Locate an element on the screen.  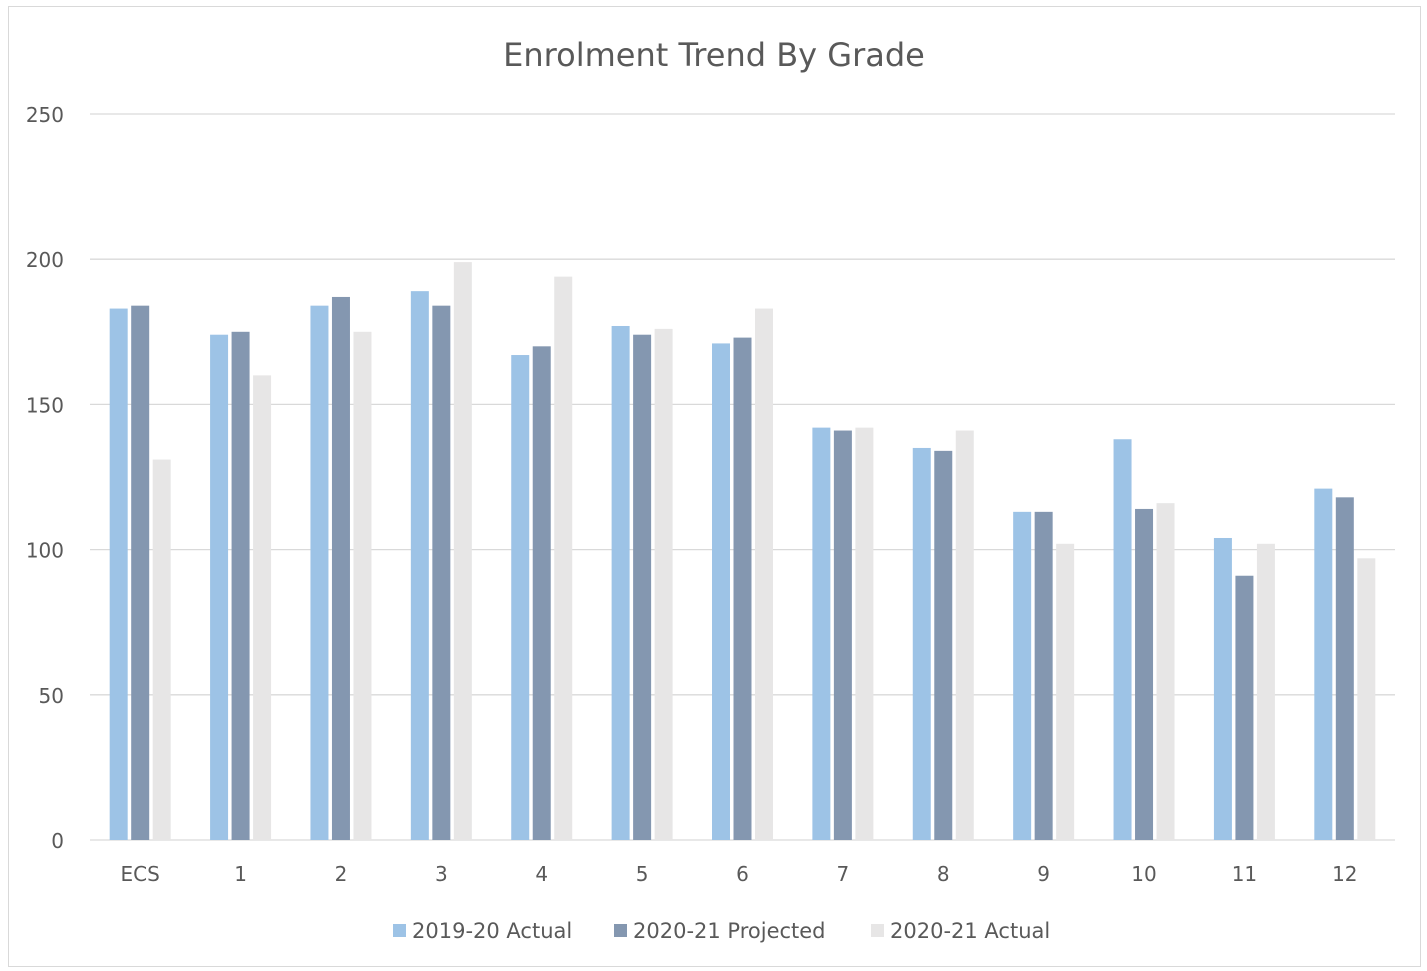
y-tick-label: 0 is located at coordinates (57, 841).